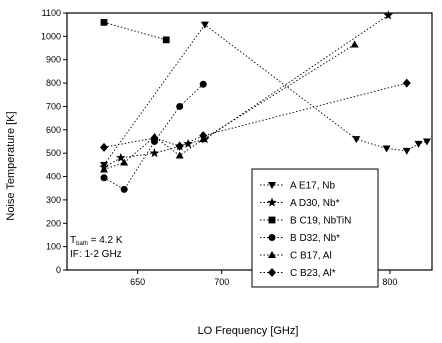  Describe the element at coordinates (96, 247) in the screenshot. I see `conditions-annotation: Tbath = 4.2 K IF: 1-2 GHz` at that location.